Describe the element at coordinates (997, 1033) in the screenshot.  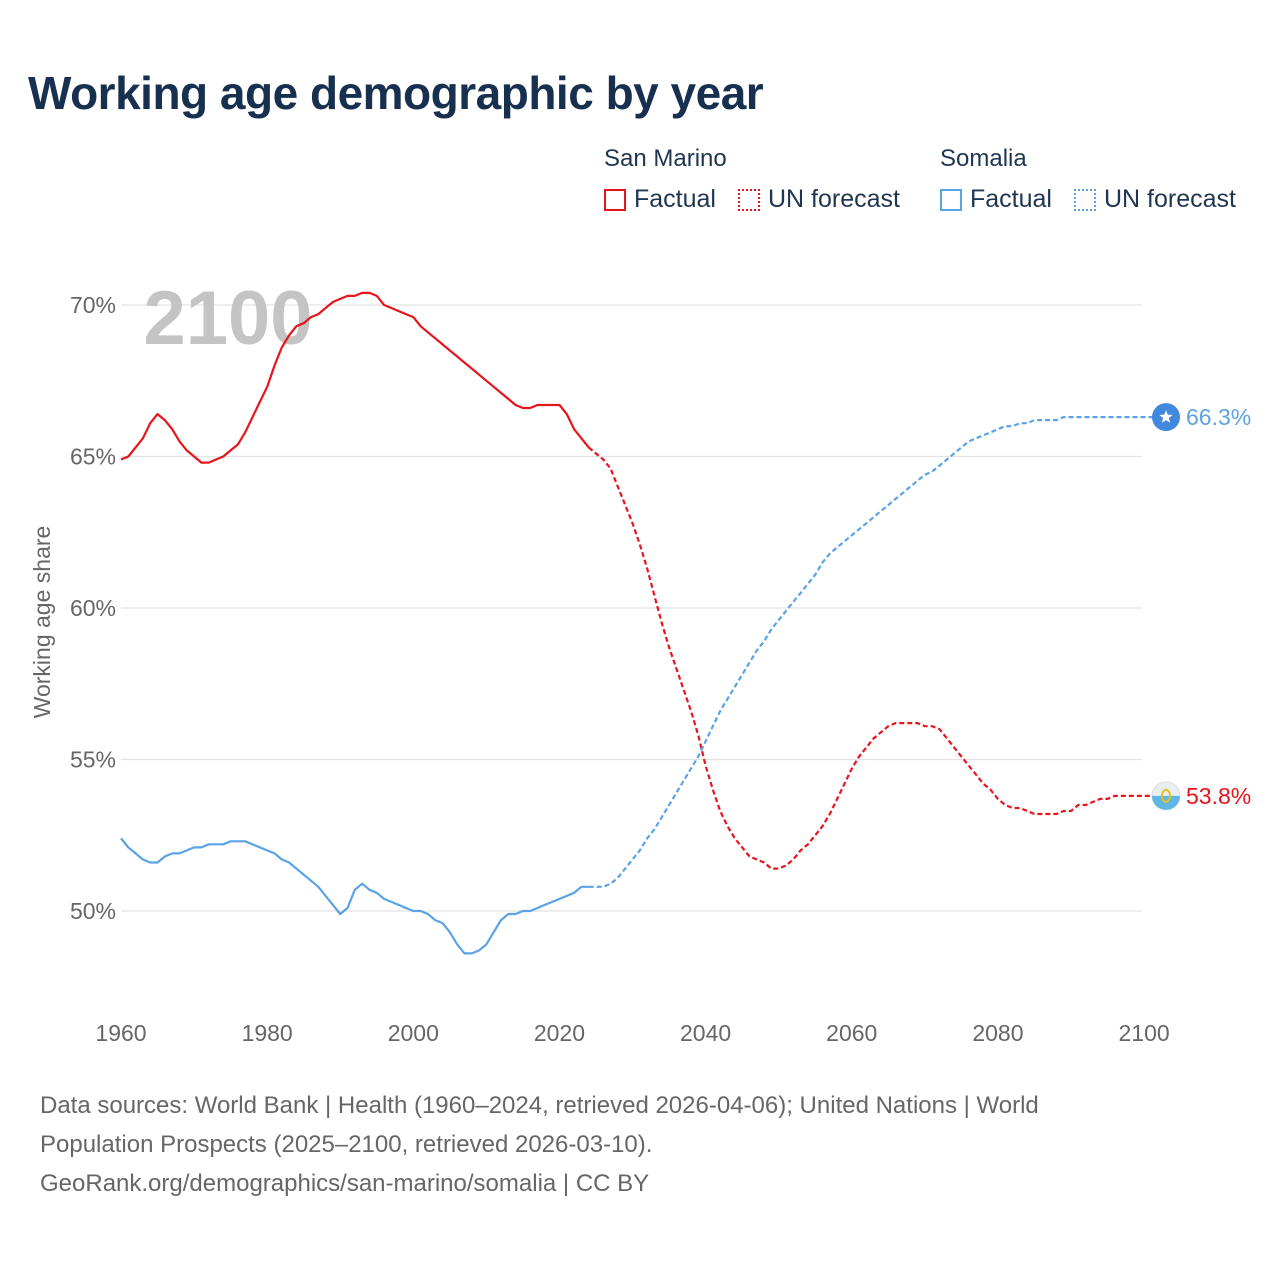
I see `x-tick-label: 2080` at that location.